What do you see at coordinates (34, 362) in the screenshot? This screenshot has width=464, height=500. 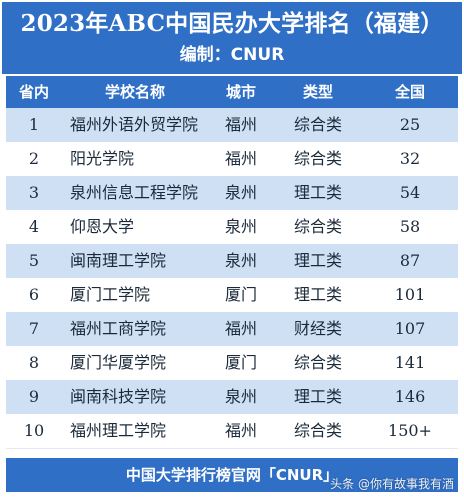 I see `provincial-rank-cell: 8` at bounding box center [34, 362].